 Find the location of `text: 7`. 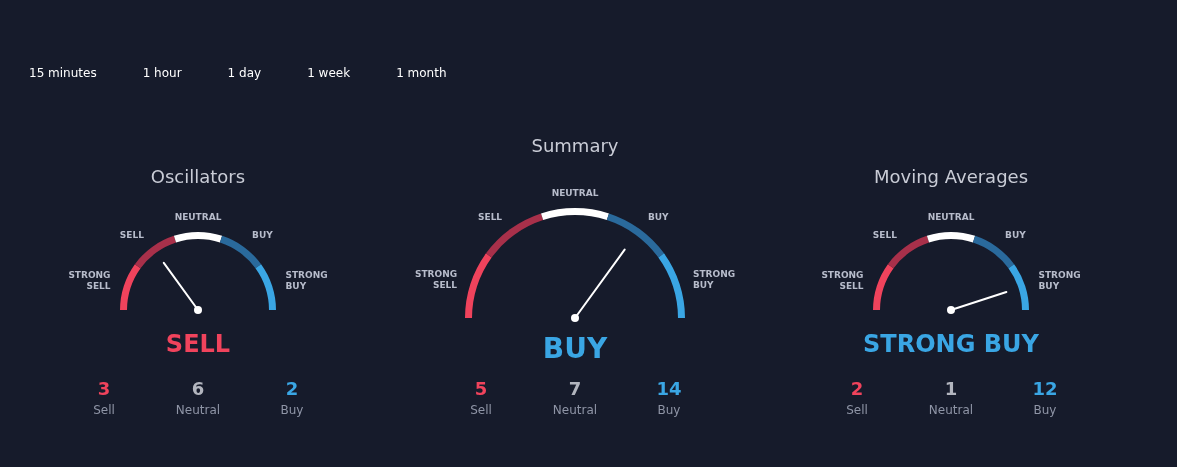

text: 7 is located at coordinates (575, 388).